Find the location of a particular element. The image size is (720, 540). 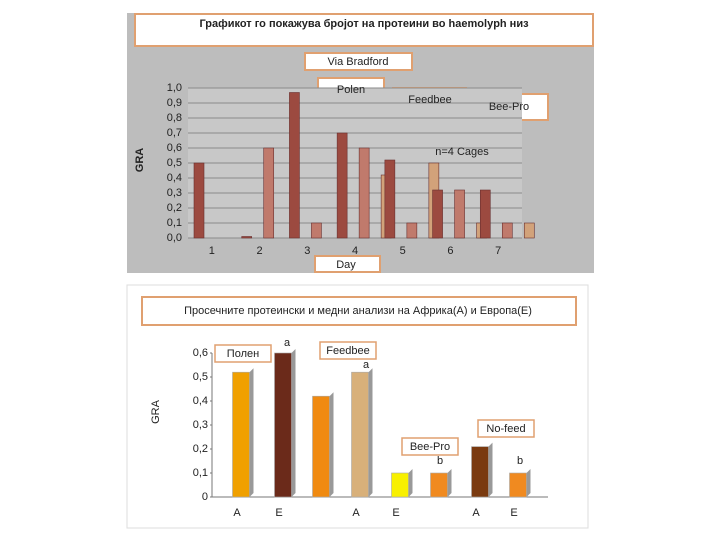

top-title-box is located at coordinates (364, 30).